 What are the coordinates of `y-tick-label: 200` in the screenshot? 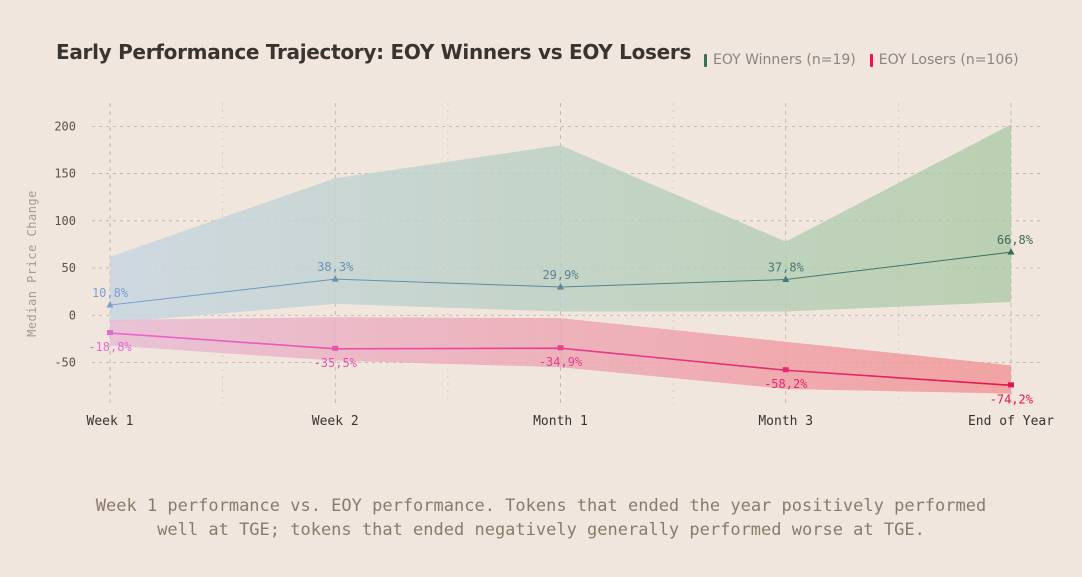 It's located at (65, 126).